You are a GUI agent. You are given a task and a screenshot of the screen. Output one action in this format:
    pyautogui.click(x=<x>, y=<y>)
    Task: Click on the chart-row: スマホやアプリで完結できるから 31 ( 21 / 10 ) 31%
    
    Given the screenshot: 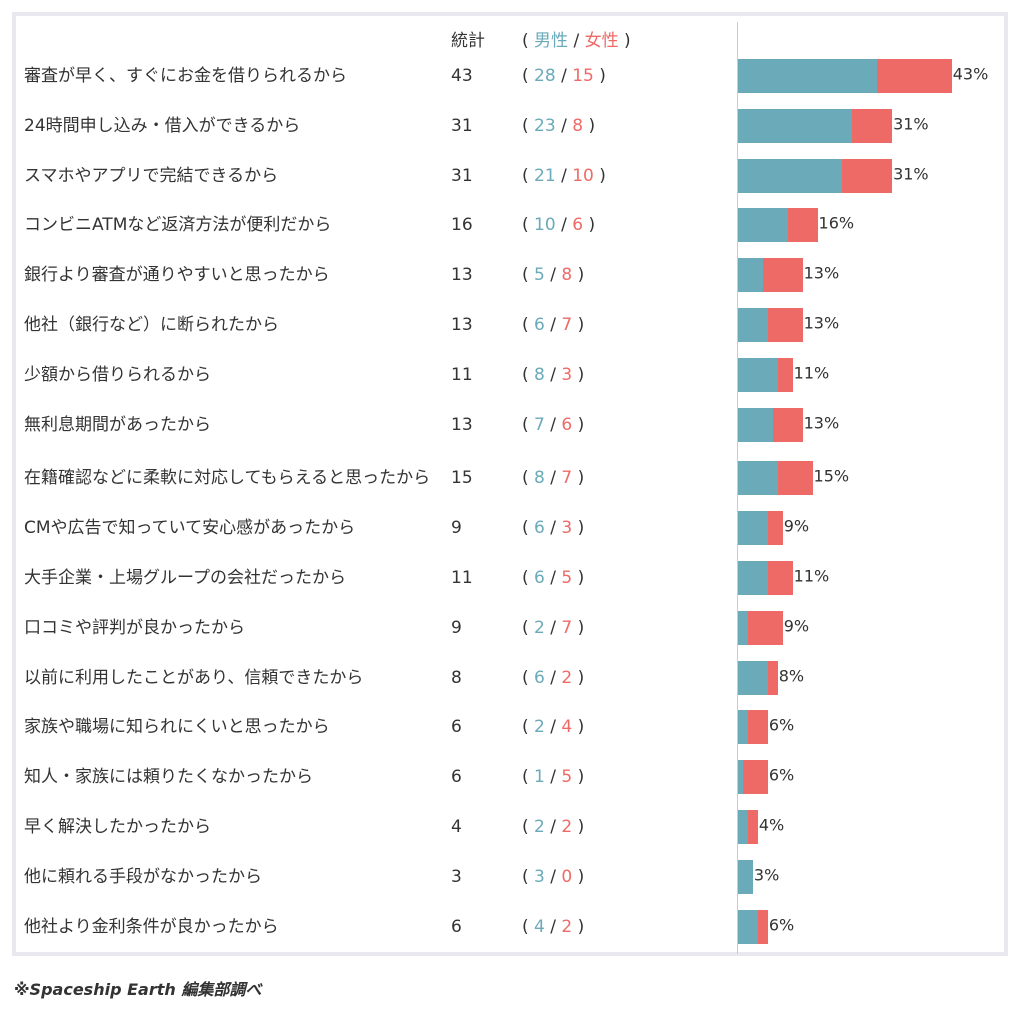 What is the action you would take?
    pyautogui.click(x=512, y=176)
    